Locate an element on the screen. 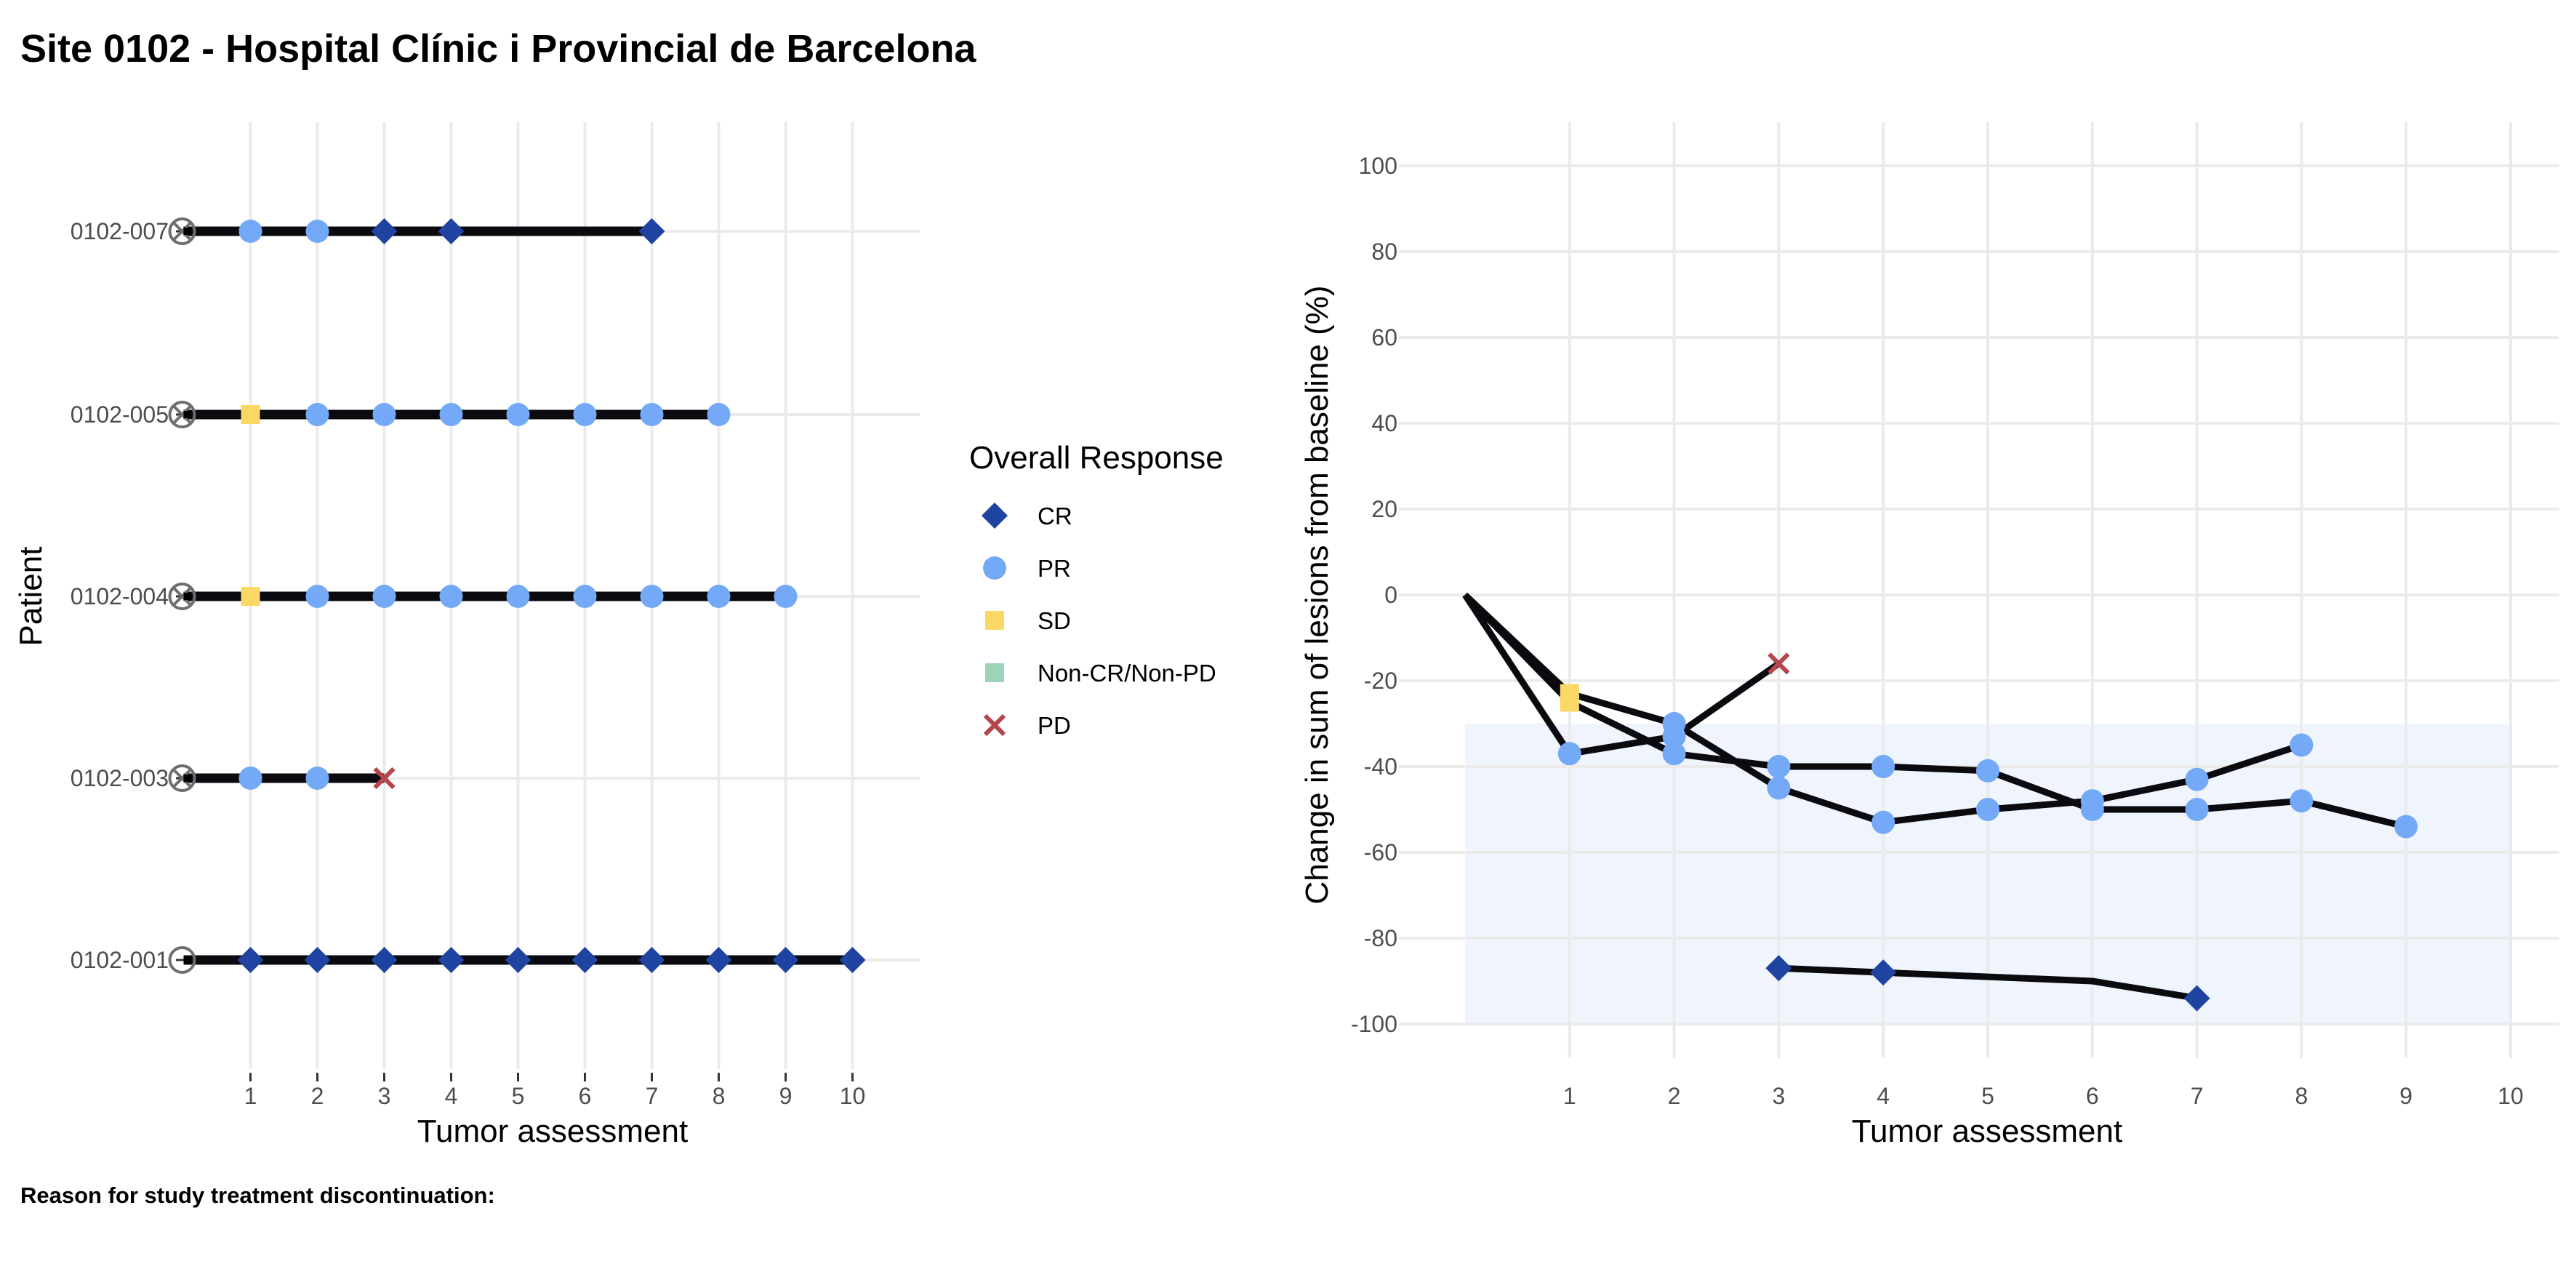  y-tick-label: -60 is located at coordinates (1380, 852).